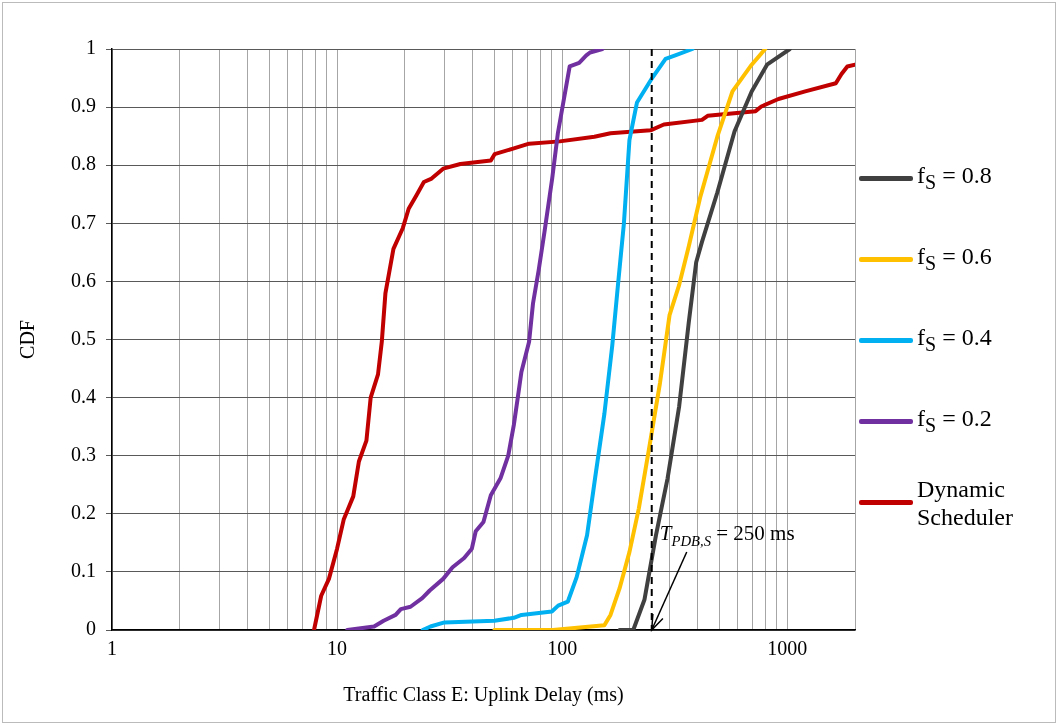 This screenshot has height=725, width=1058. What do you see at coordinates (955, 340) in the screenshot?
I see `legend-label: f$_{S}$ = 0.4` at bounding box center [955, 340].